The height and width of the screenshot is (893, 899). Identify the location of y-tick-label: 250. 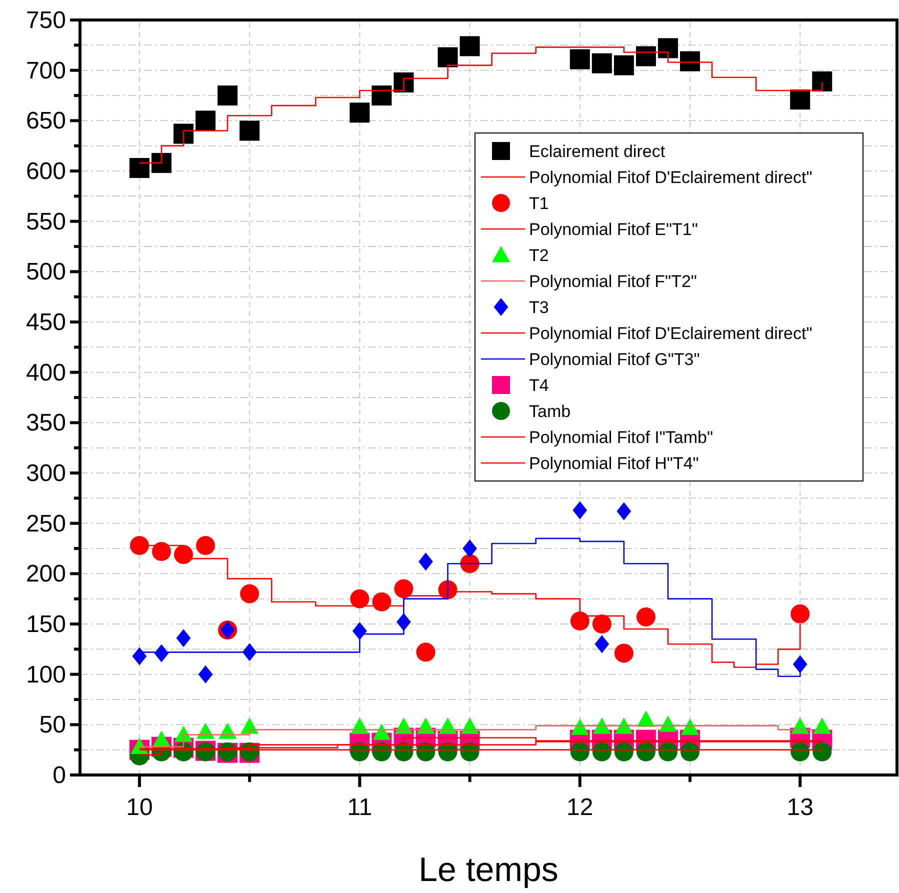
(46, 524).